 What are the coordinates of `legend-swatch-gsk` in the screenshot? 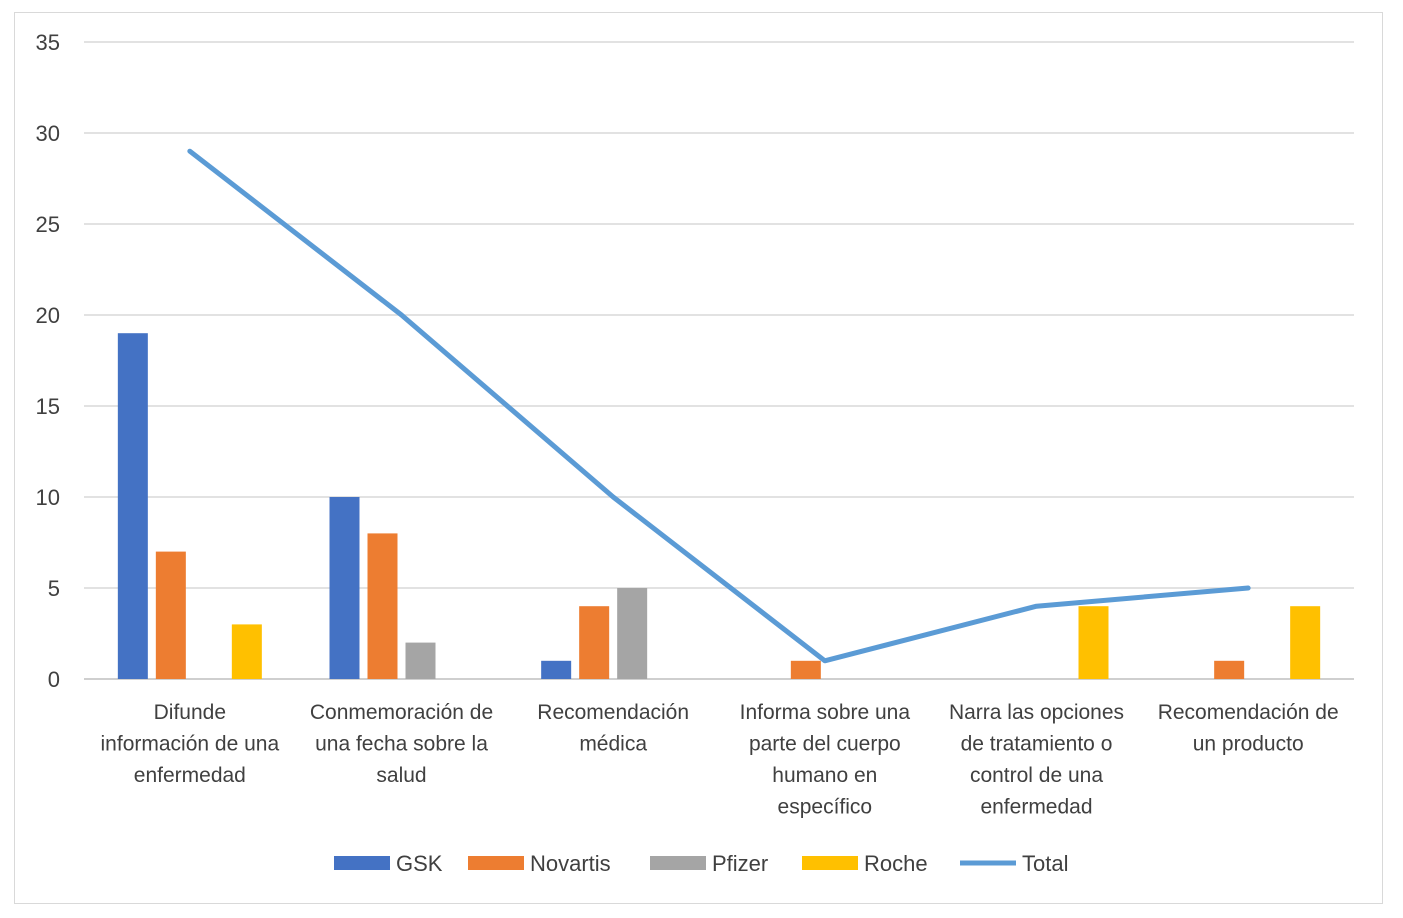 It's located at (362, 863).